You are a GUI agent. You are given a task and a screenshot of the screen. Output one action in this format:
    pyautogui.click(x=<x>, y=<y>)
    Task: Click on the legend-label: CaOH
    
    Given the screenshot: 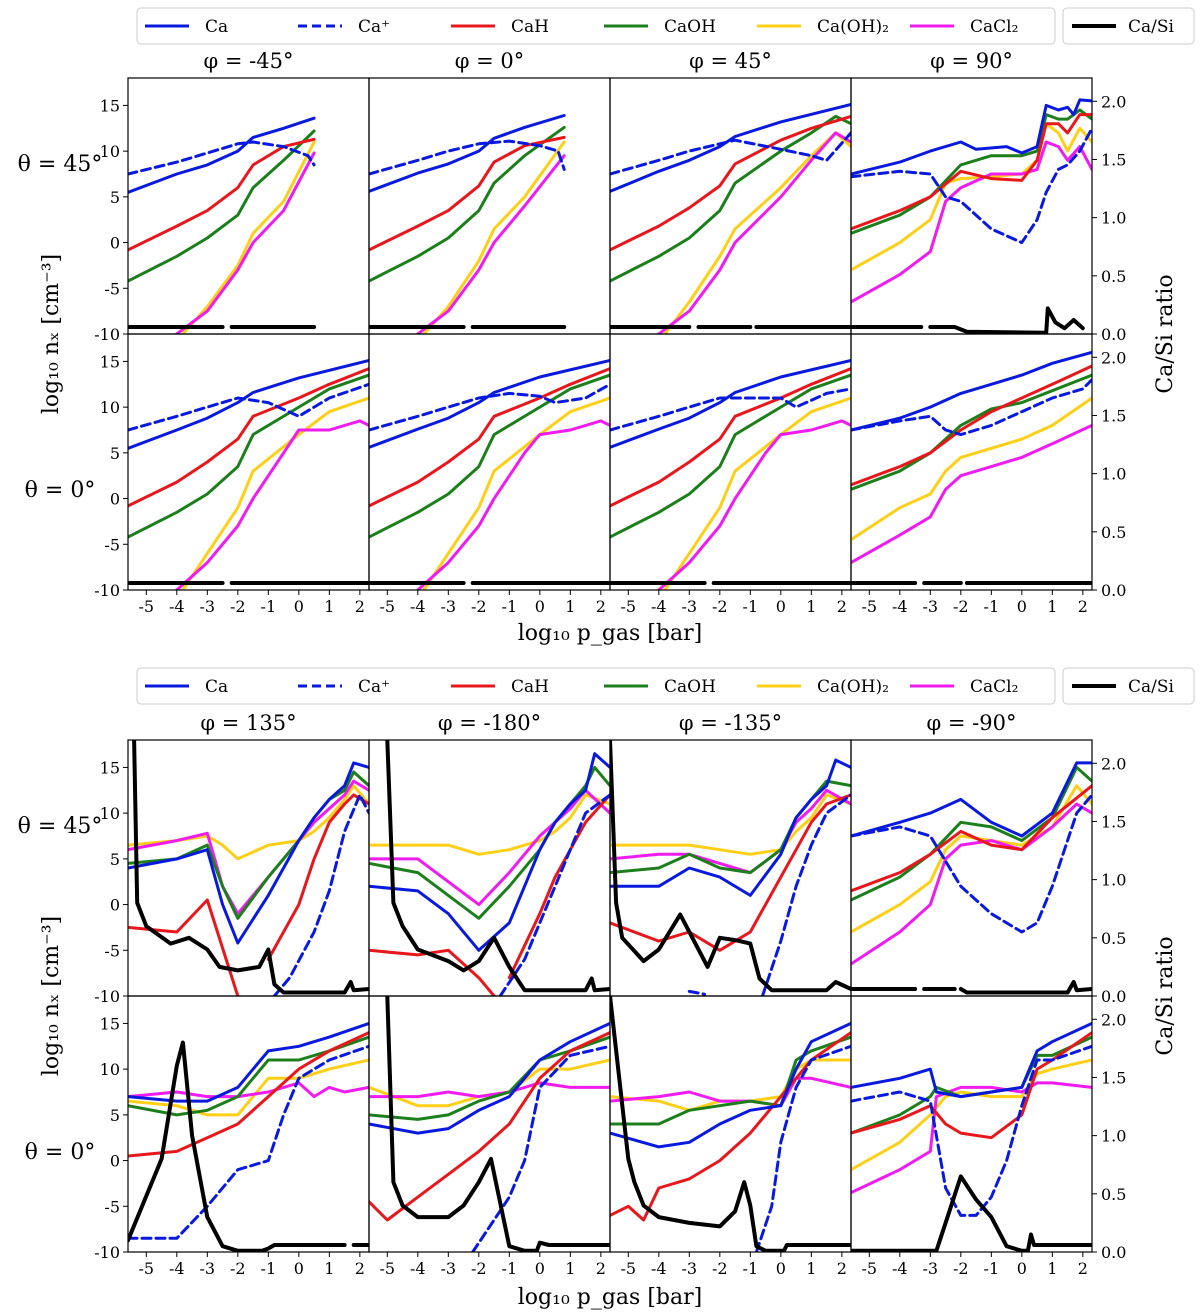 What is the action you would take?
    pyautogui.click(x=690, y=687)
    